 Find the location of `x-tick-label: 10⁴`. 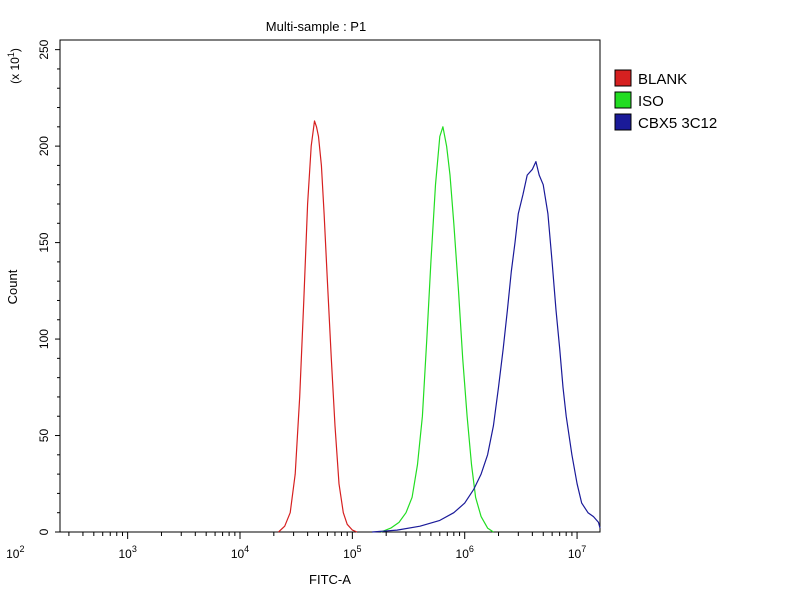

x-tick-label: 10⁴ is located at coordinates (240, 552).